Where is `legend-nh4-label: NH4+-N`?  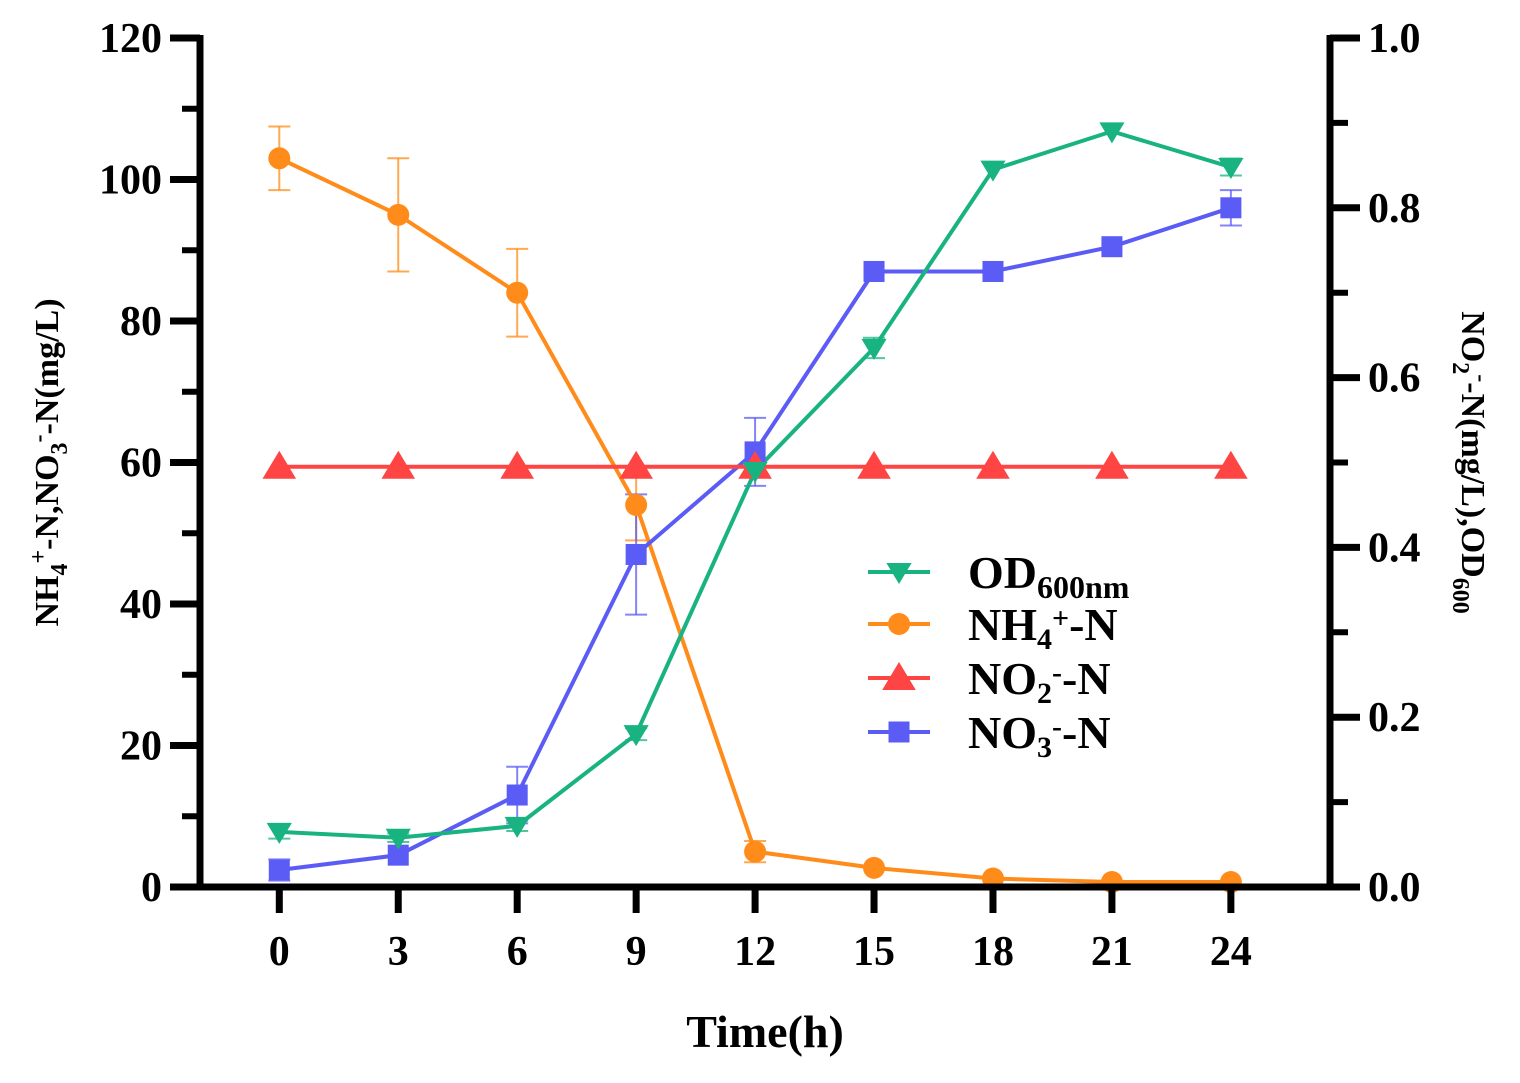 legend-nh4-label: NH4+-N is located at coordinates (1043, 627).